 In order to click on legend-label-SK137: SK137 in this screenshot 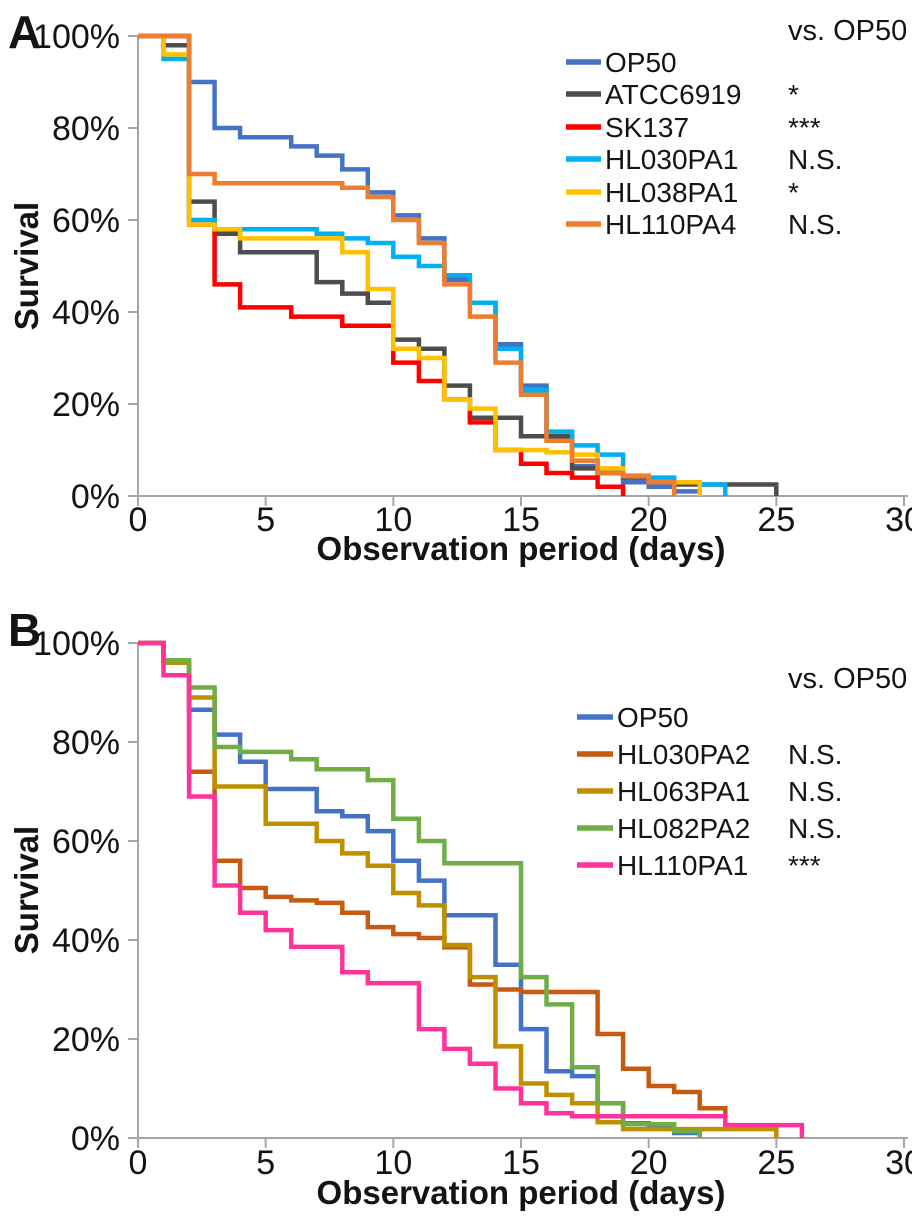, I will do `click(647, 127)`.